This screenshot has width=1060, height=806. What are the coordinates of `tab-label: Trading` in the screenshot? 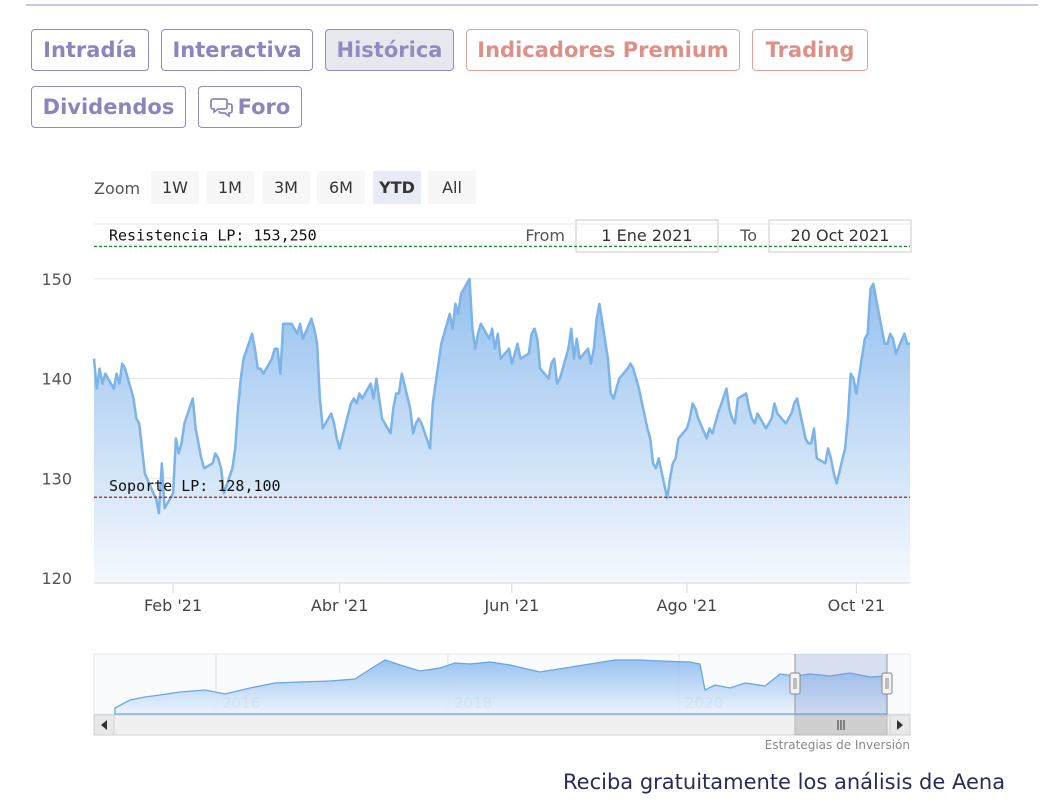 It's located at (810, 50).